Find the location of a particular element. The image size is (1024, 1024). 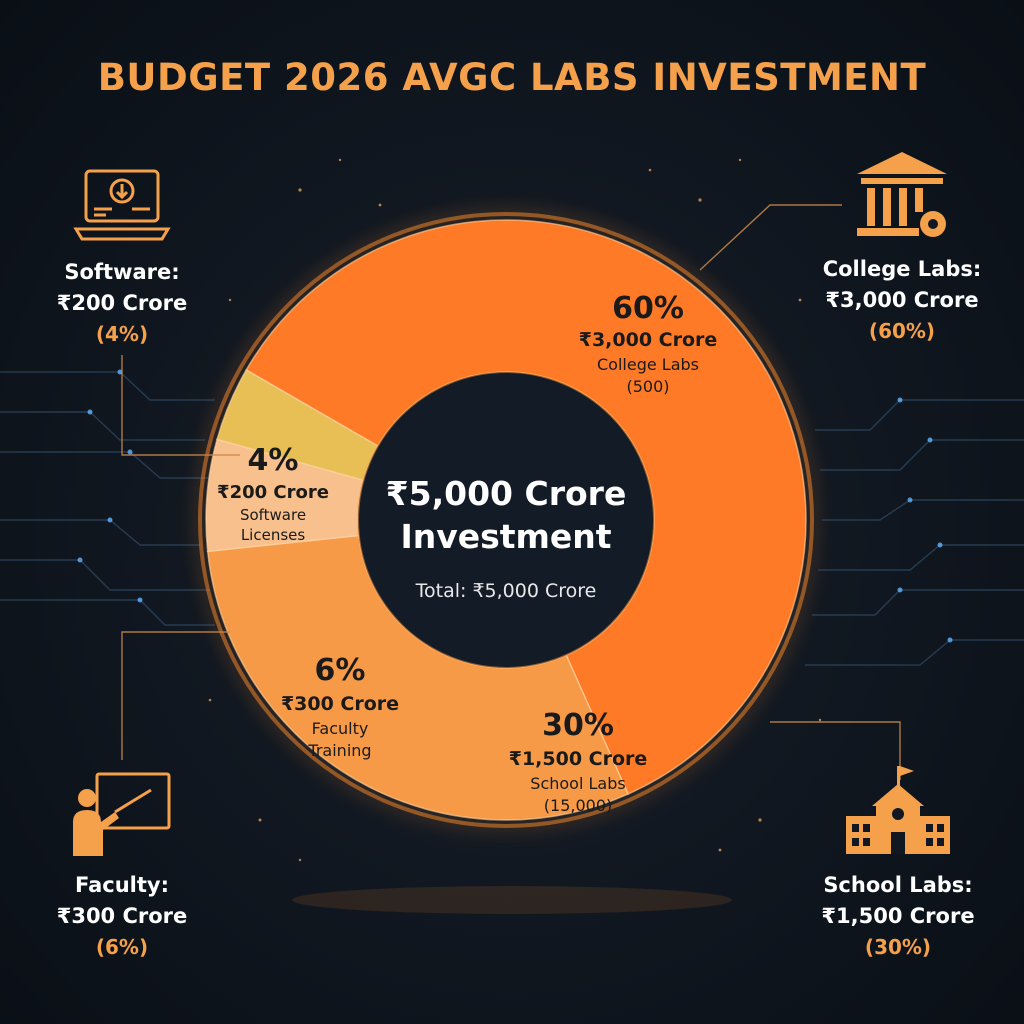

software-callout-name: Software: is located at coordinates (122, 272).